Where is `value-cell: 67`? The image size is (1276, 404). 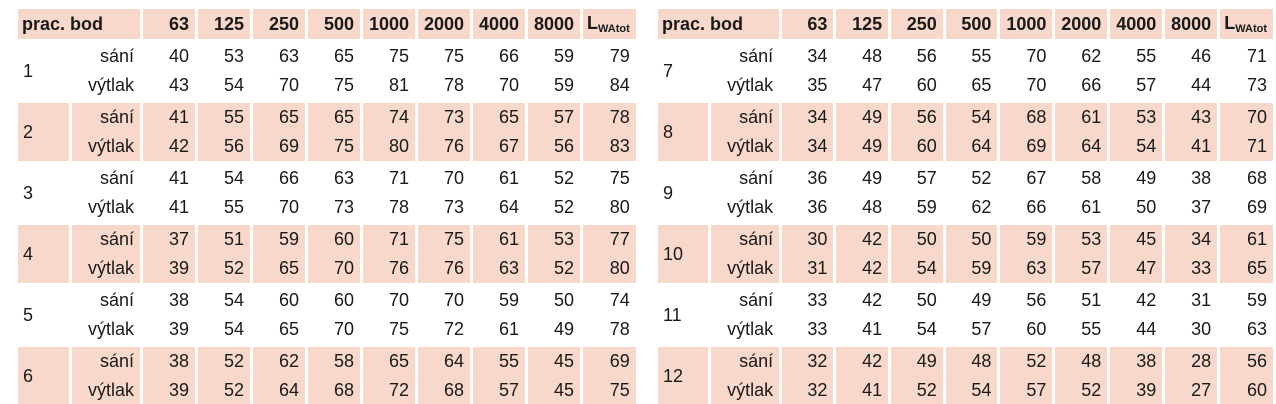 value-cell: 67 is located at coordinates (1026, 177).